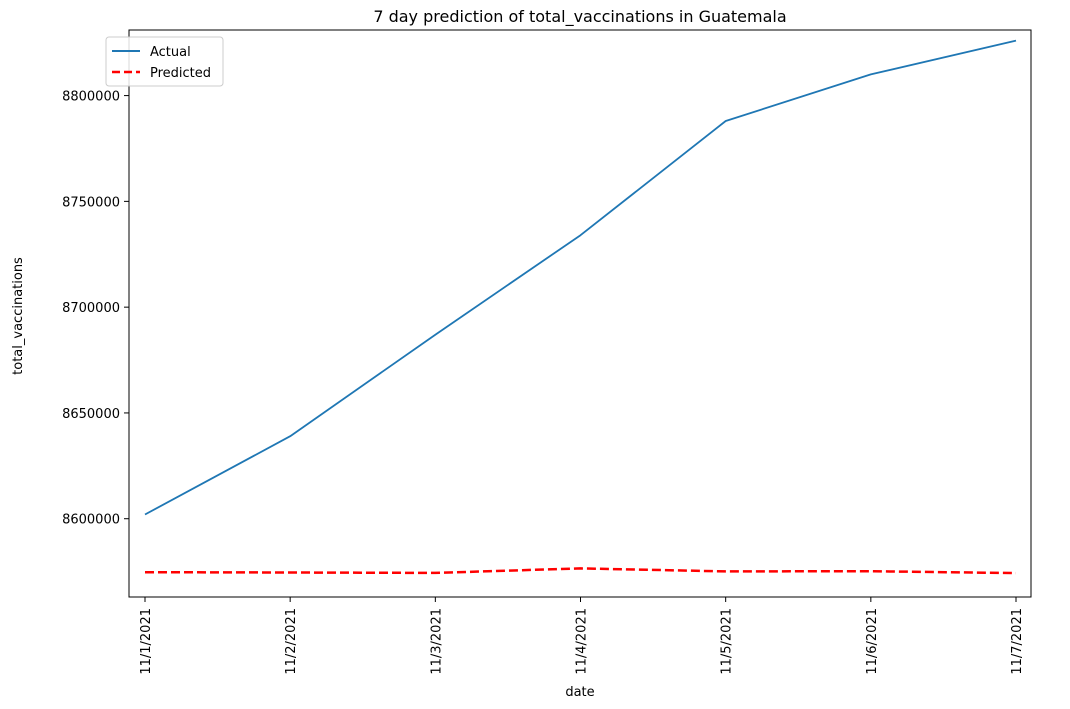 The height and width of the screenshot is (709, 1070). Describe the element at coordinates (18, 316) in the screenshot. I see `y-axis-title: total_vaccinations` at that location.